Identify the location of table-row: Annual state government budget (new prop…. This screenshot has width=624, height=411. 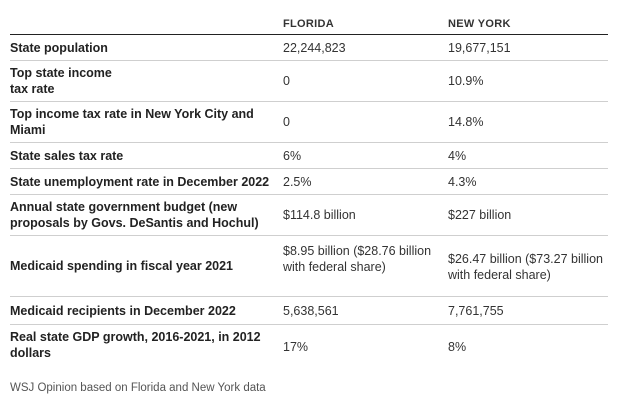
(309, 215).